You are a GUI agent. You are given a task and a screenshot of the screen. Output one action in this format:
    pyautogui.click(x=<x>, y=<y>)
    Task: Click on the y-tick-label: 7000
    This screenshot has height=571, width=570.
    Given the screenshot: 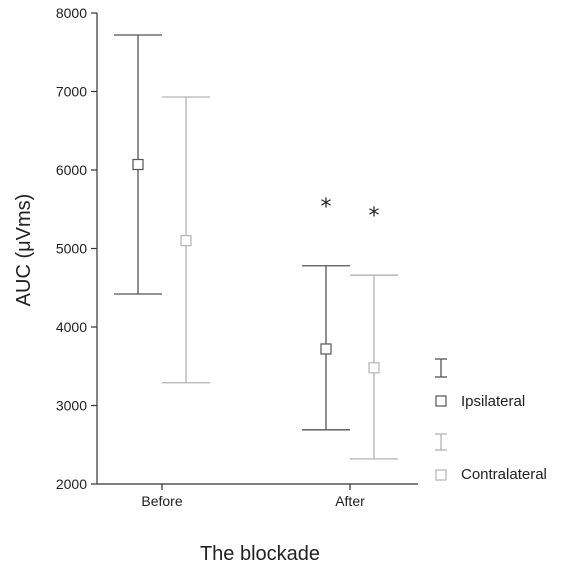 What is the action you would take?
    pyautogui.click(x=71, y=92)
    